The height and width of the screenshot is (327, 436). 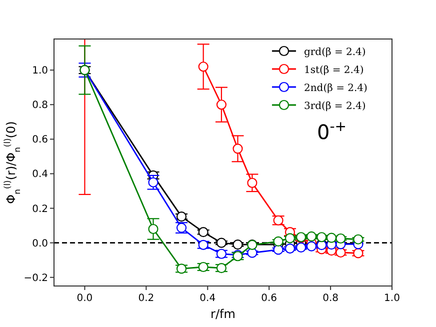 What do you see at coordinates (40, 71) in the screenshot?
I see `y-tick-label: 1.0` at bounding box center [40, 71].